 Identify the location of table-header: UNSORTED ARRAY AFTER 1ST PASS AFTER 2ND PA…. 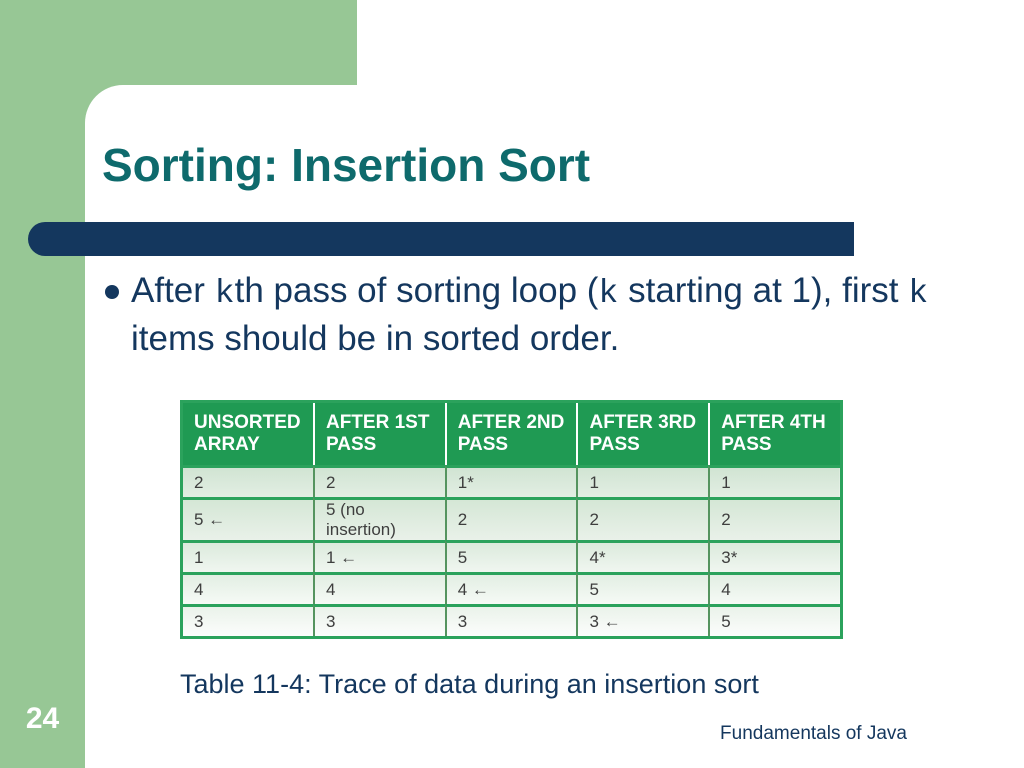
(511, 434).